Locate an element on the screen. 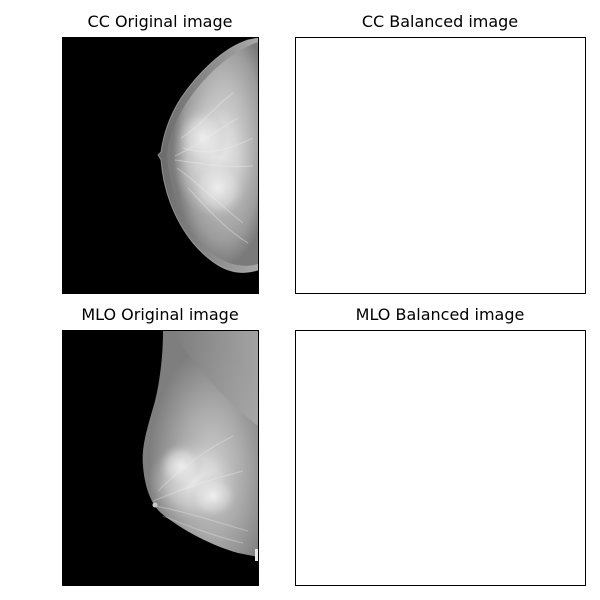 This screenshot has height=600, width=600. cc-balanced-title: CC Balanced image is located at coordinates (440, 21).